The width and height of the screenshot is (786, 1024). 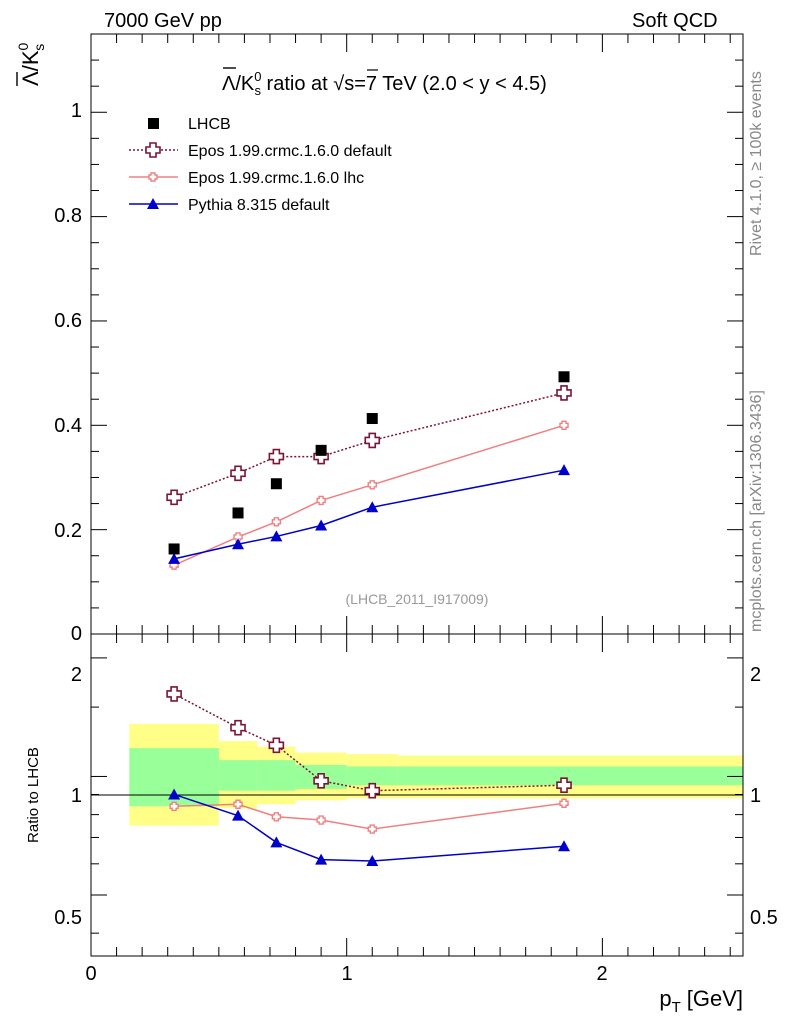 I want to click on ratio-tick-label-right: 1, so click(x=755, y=796).